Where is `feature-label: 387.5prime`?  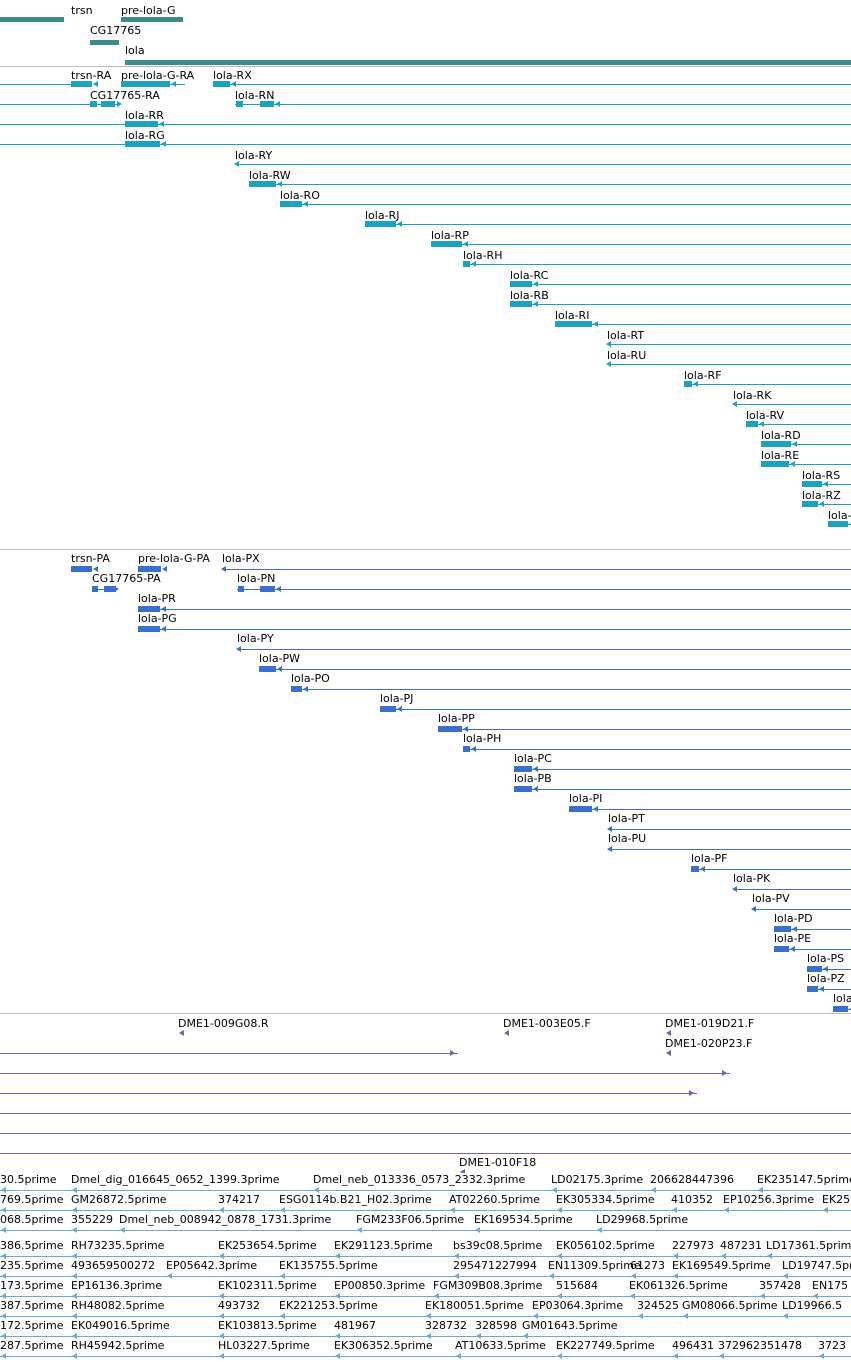
feature-label: 387.5prime is located at coordinates (32, 1305).